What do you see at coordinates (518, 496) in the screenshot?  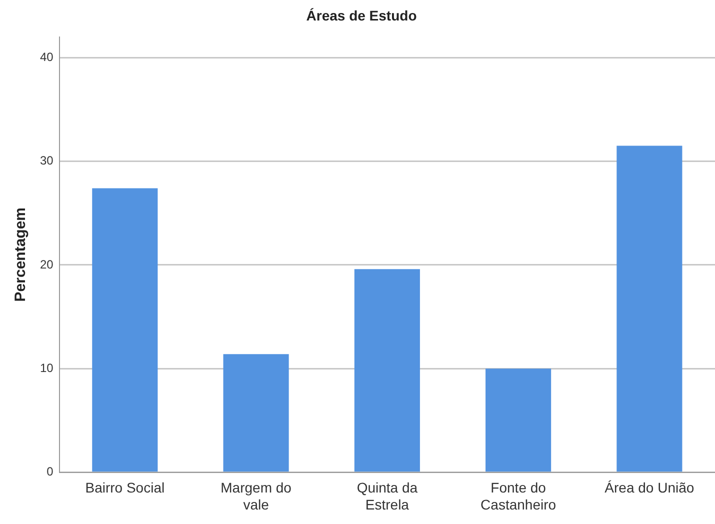 I see `x-tick-label: Fonte do Castanheiro` at bounding box center [518, 496].